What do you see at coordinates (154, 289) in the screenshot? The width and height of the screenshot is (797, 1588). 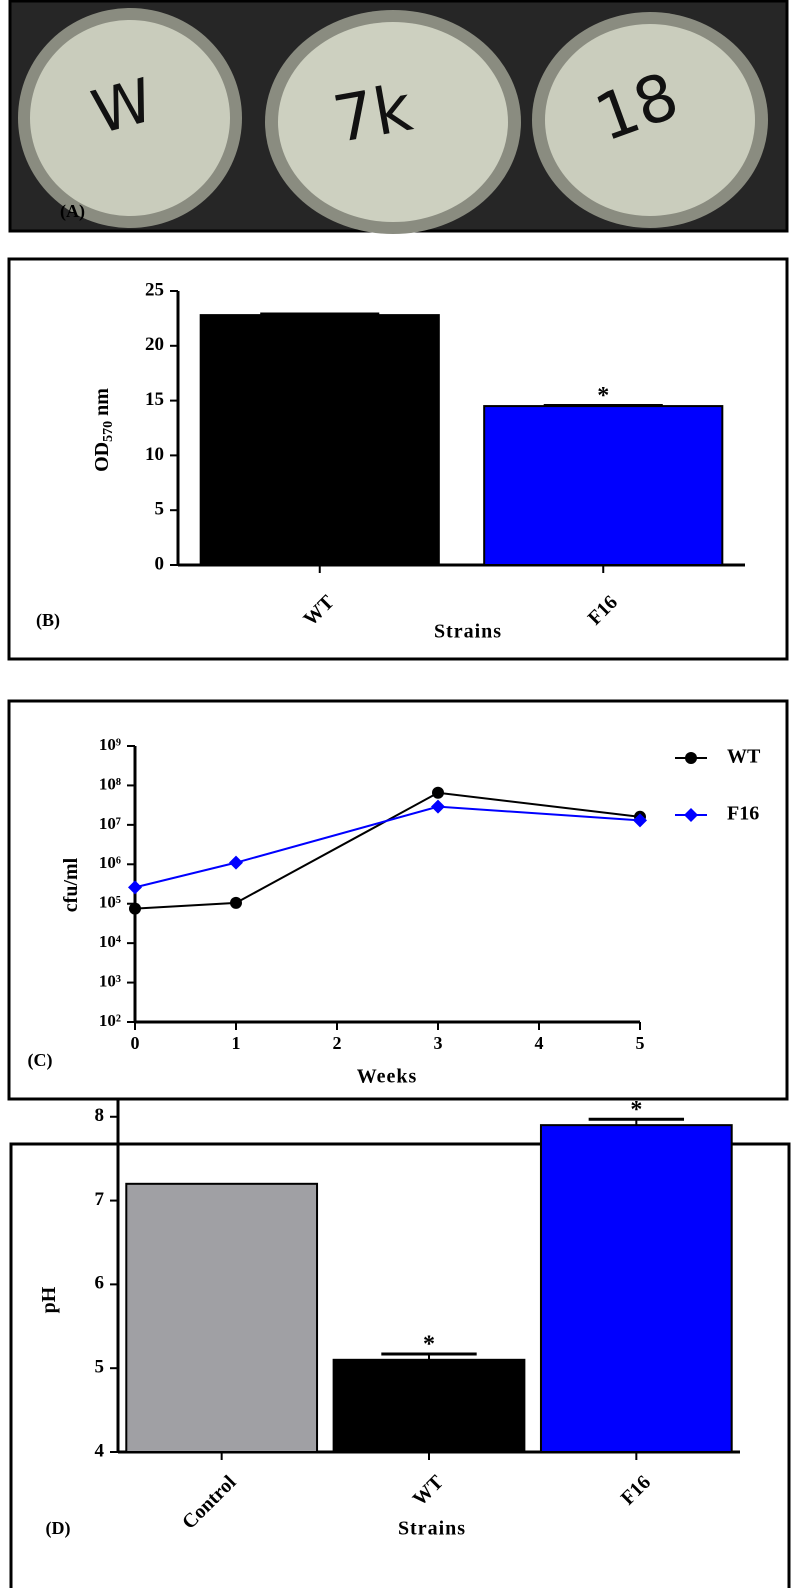 I see `y-tick-label: 25` at bounding box center [154, 289].